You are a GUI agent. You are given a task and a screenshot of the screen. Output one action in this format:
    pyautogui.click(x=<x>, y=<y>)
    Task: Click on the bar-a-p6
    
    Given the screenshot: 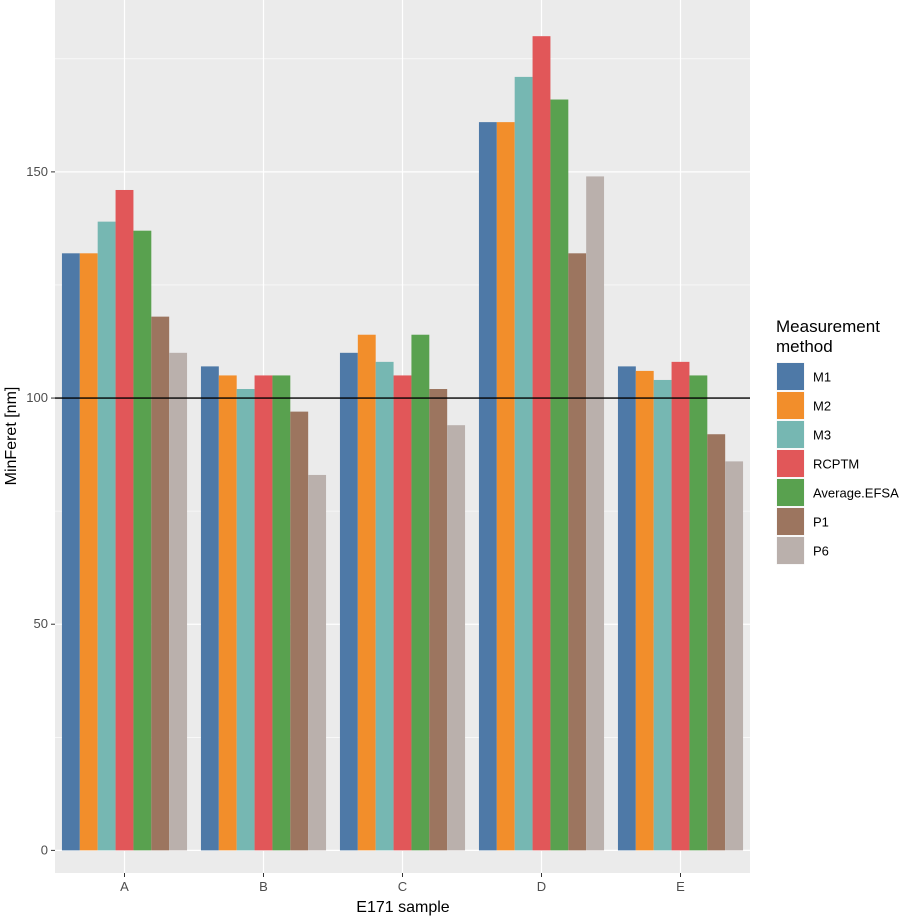 What is the action you would take?
    pyautogui.click(x=178, y=601)
    